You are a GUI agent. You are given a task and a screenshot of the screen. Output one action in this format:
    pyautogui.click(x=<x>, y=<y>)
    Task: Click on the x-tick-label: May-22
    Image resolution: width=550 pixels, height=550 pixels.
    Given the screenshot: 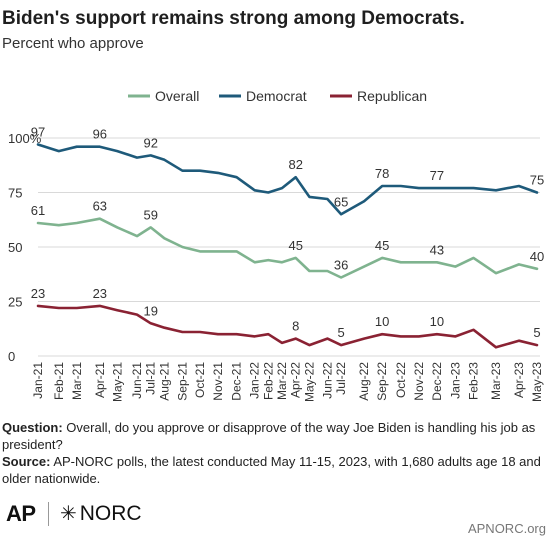 What is the action you would take?
    pyautogui.click(x=309, y=382)
    